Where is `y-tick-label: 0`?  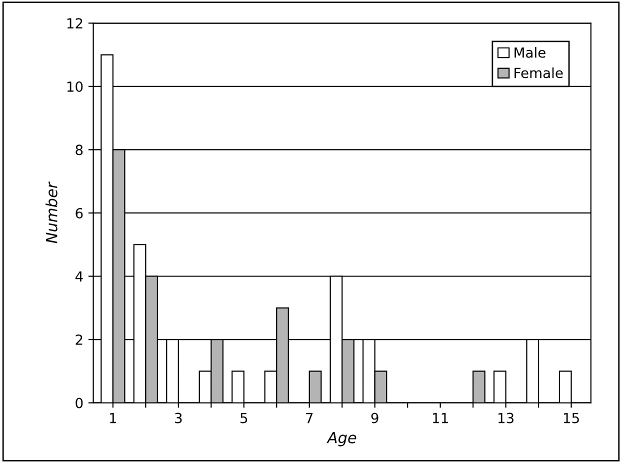 y-tick-label: 0 is located at coordinates (79, 403).